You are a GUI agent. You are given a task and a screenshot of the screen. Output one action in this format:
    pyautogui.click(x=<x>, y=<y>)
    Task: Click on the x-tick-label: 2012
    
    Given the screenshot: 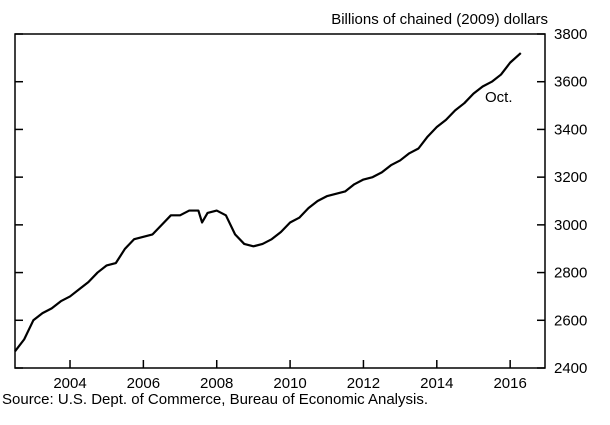 What is the action you would take?
    pyautogui.click(x=363, y=383)
    